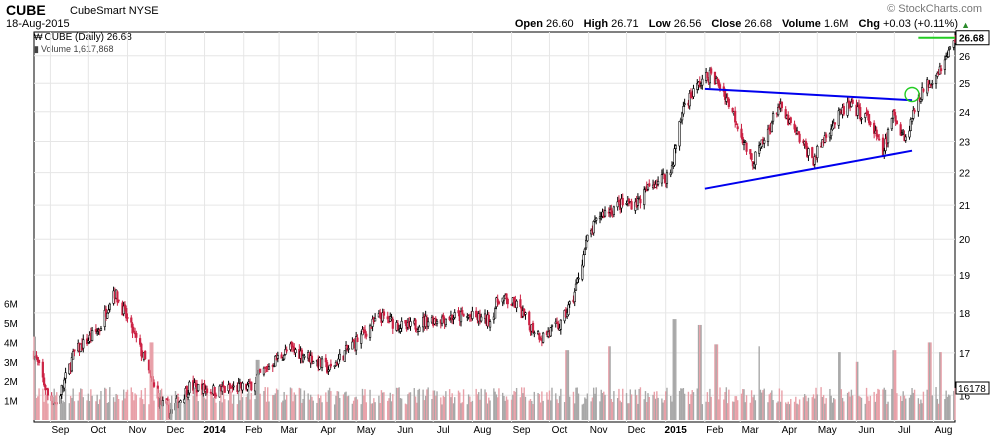 The width and height of the screenshot is (990, 438). What do you see at coordinates (934, 9) in the screenshot?
I see `brand-label: © StockCharts.com` at bounding box center [934, 9].